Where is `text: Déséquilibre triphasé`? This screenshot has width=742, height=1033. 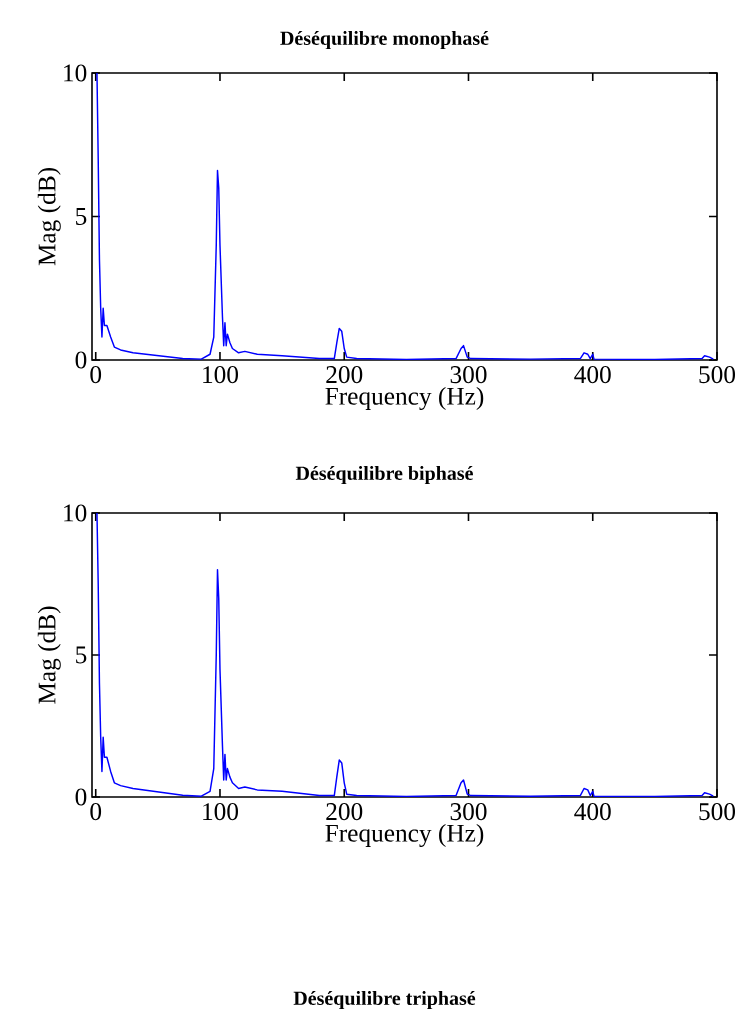
text: Déséquilibre triphasé is located at coordinates (384, 1000).